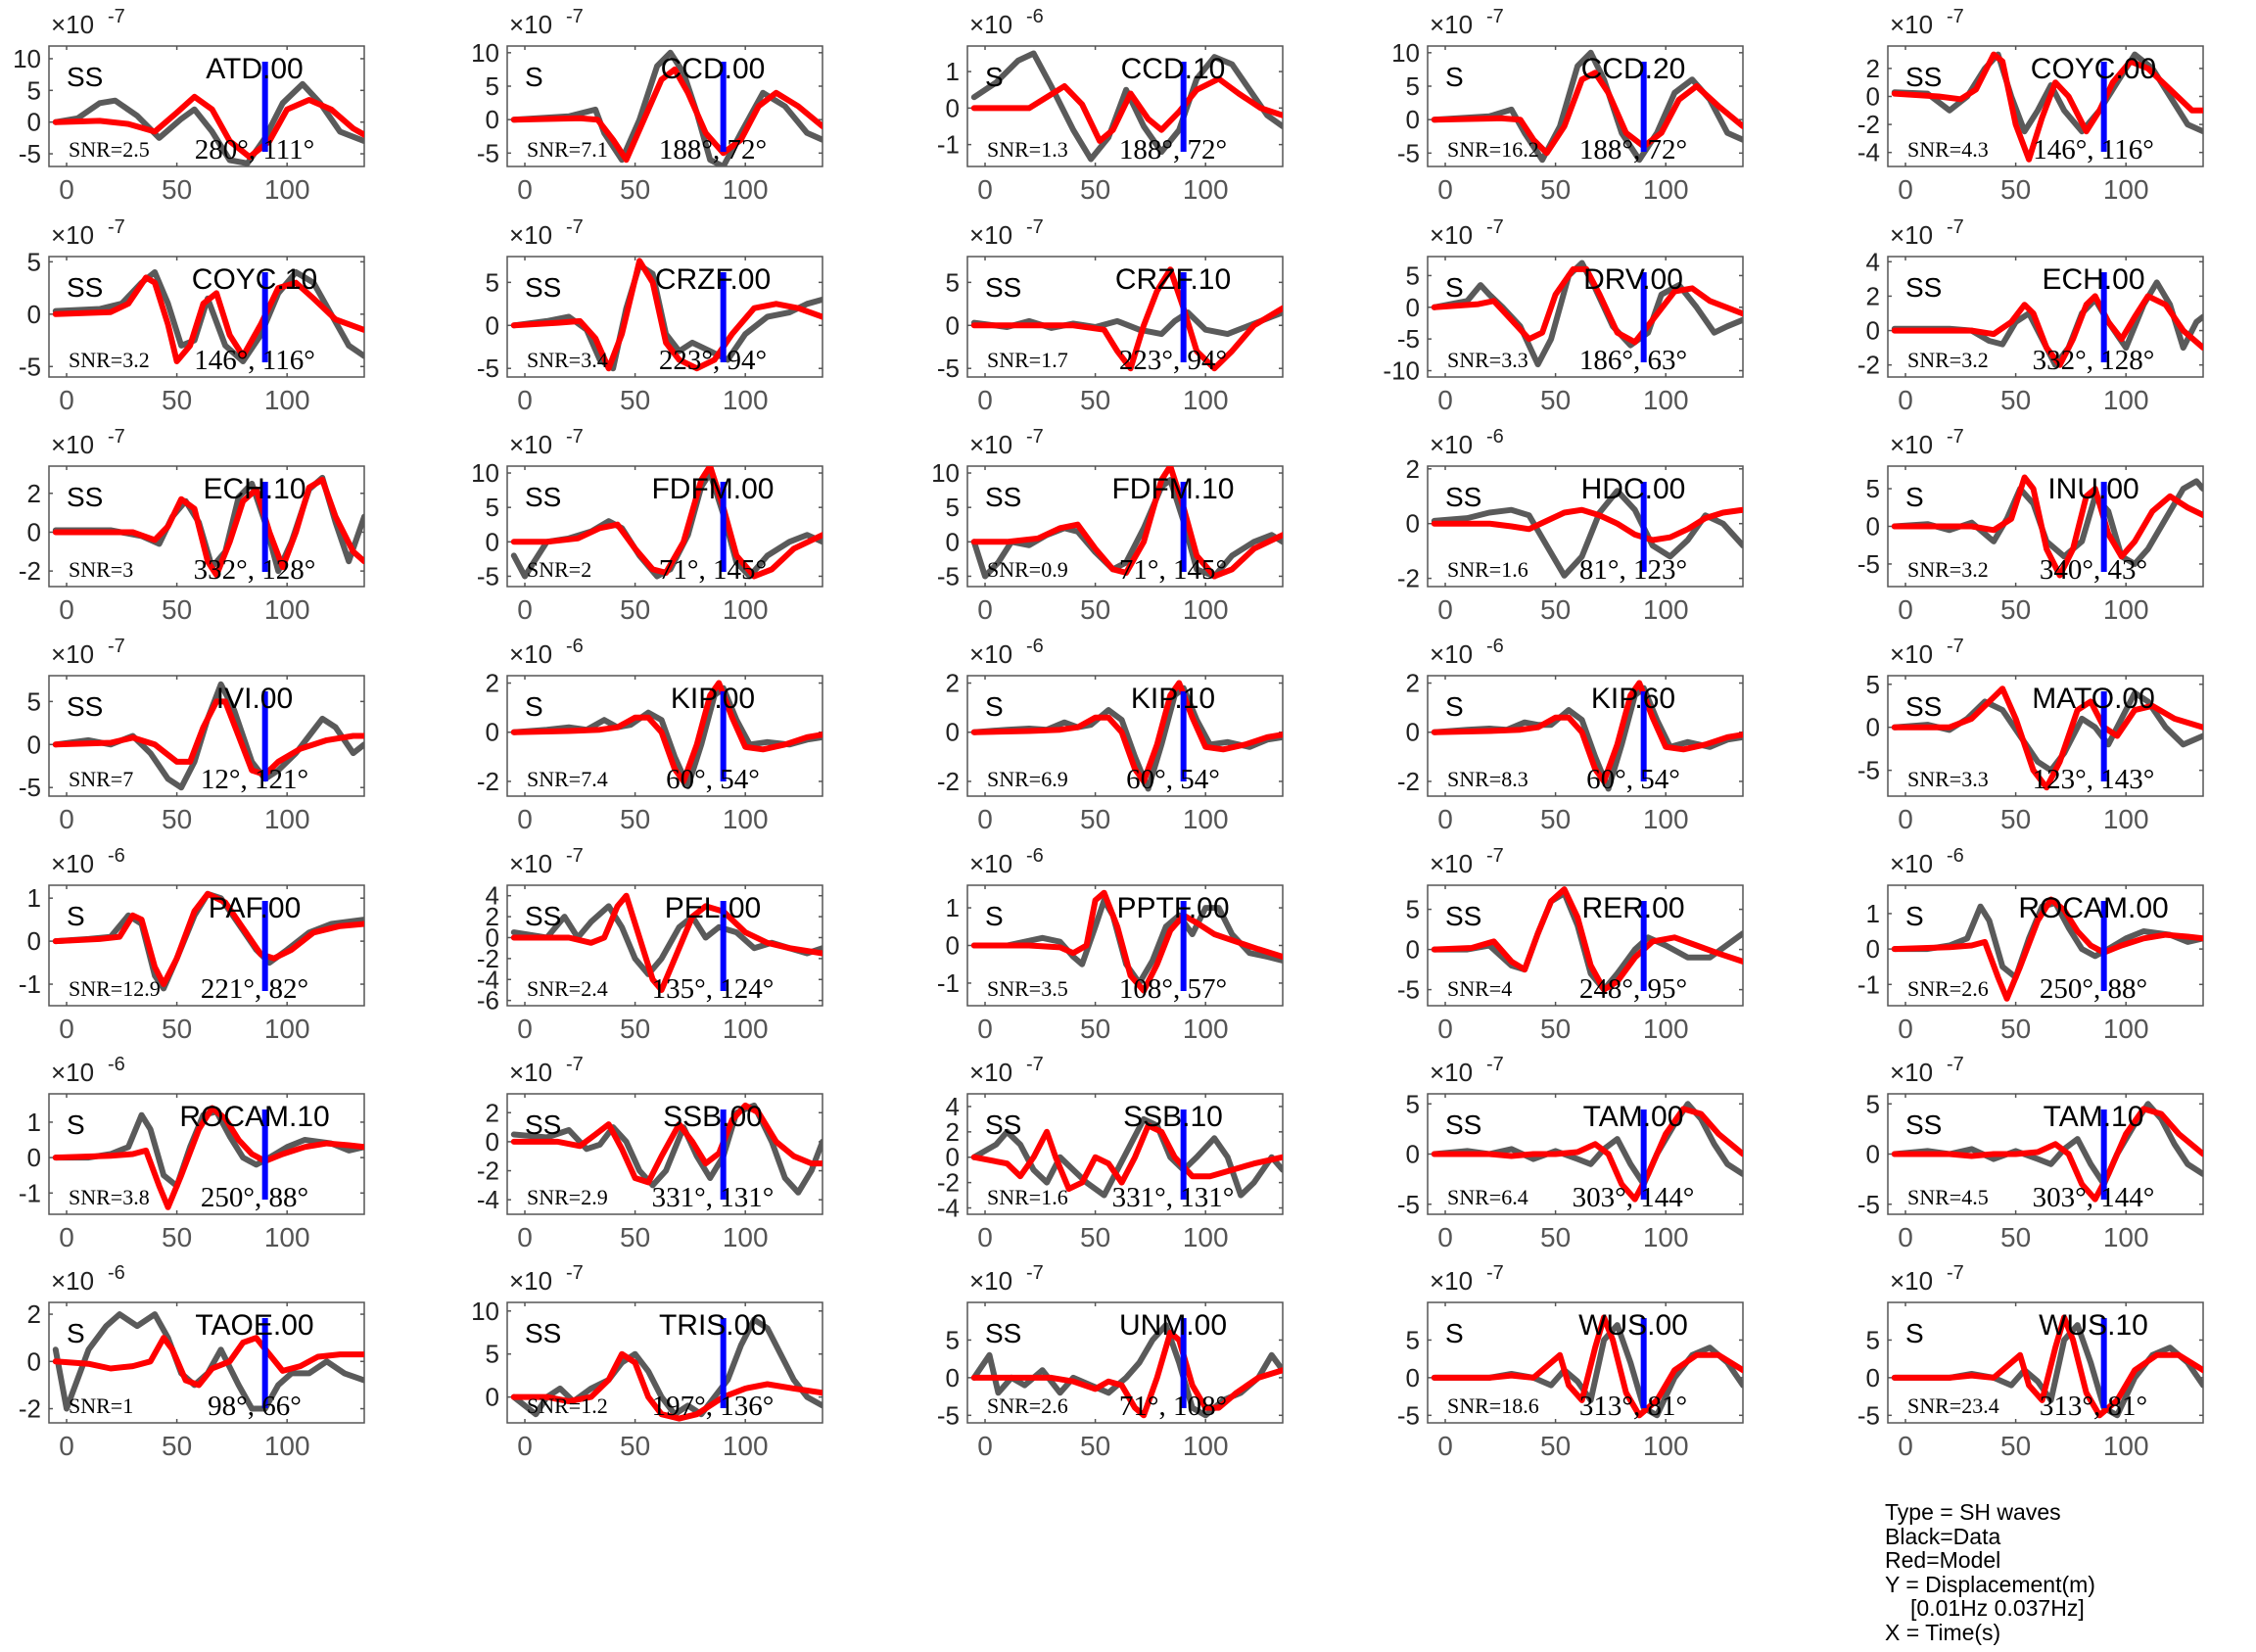  Describe the element at coordinates (1570, 525) in the screenshot. I see `panel-hdc-00: 0 50 100 -2 0 2 ×10 -6 SS HDC.00 SNR=1.6 81°, 123°` at that location.